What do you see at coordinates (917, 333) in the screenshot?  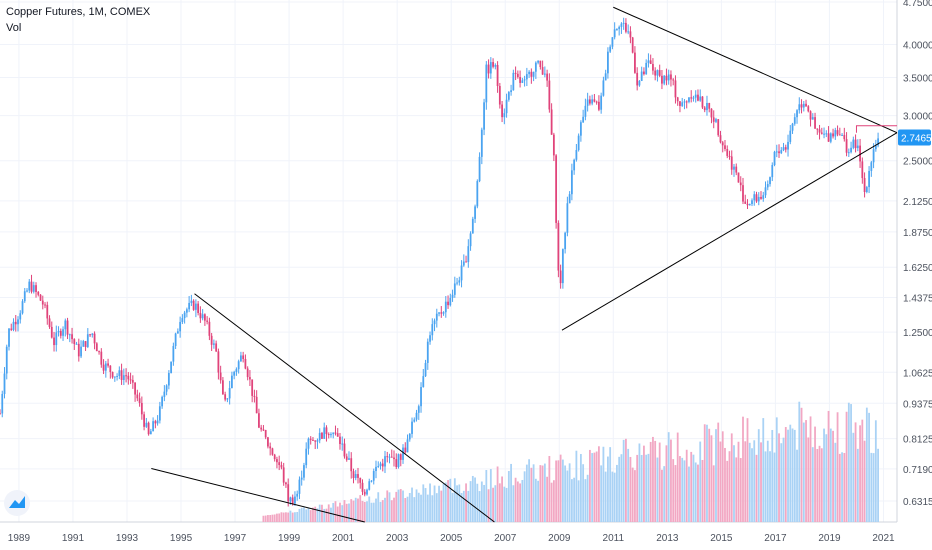 I see `y-tick-label: 1.2500` at bounding box center [917, 333].